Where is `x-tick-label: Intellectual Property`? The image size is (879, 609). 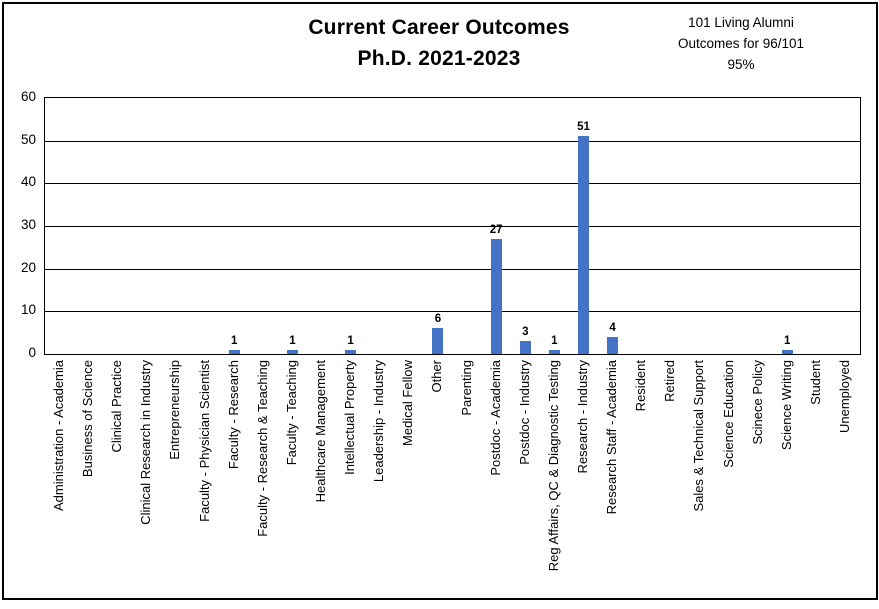 x-tick-label: Intellectual Property is located at coordinates (350, 417).